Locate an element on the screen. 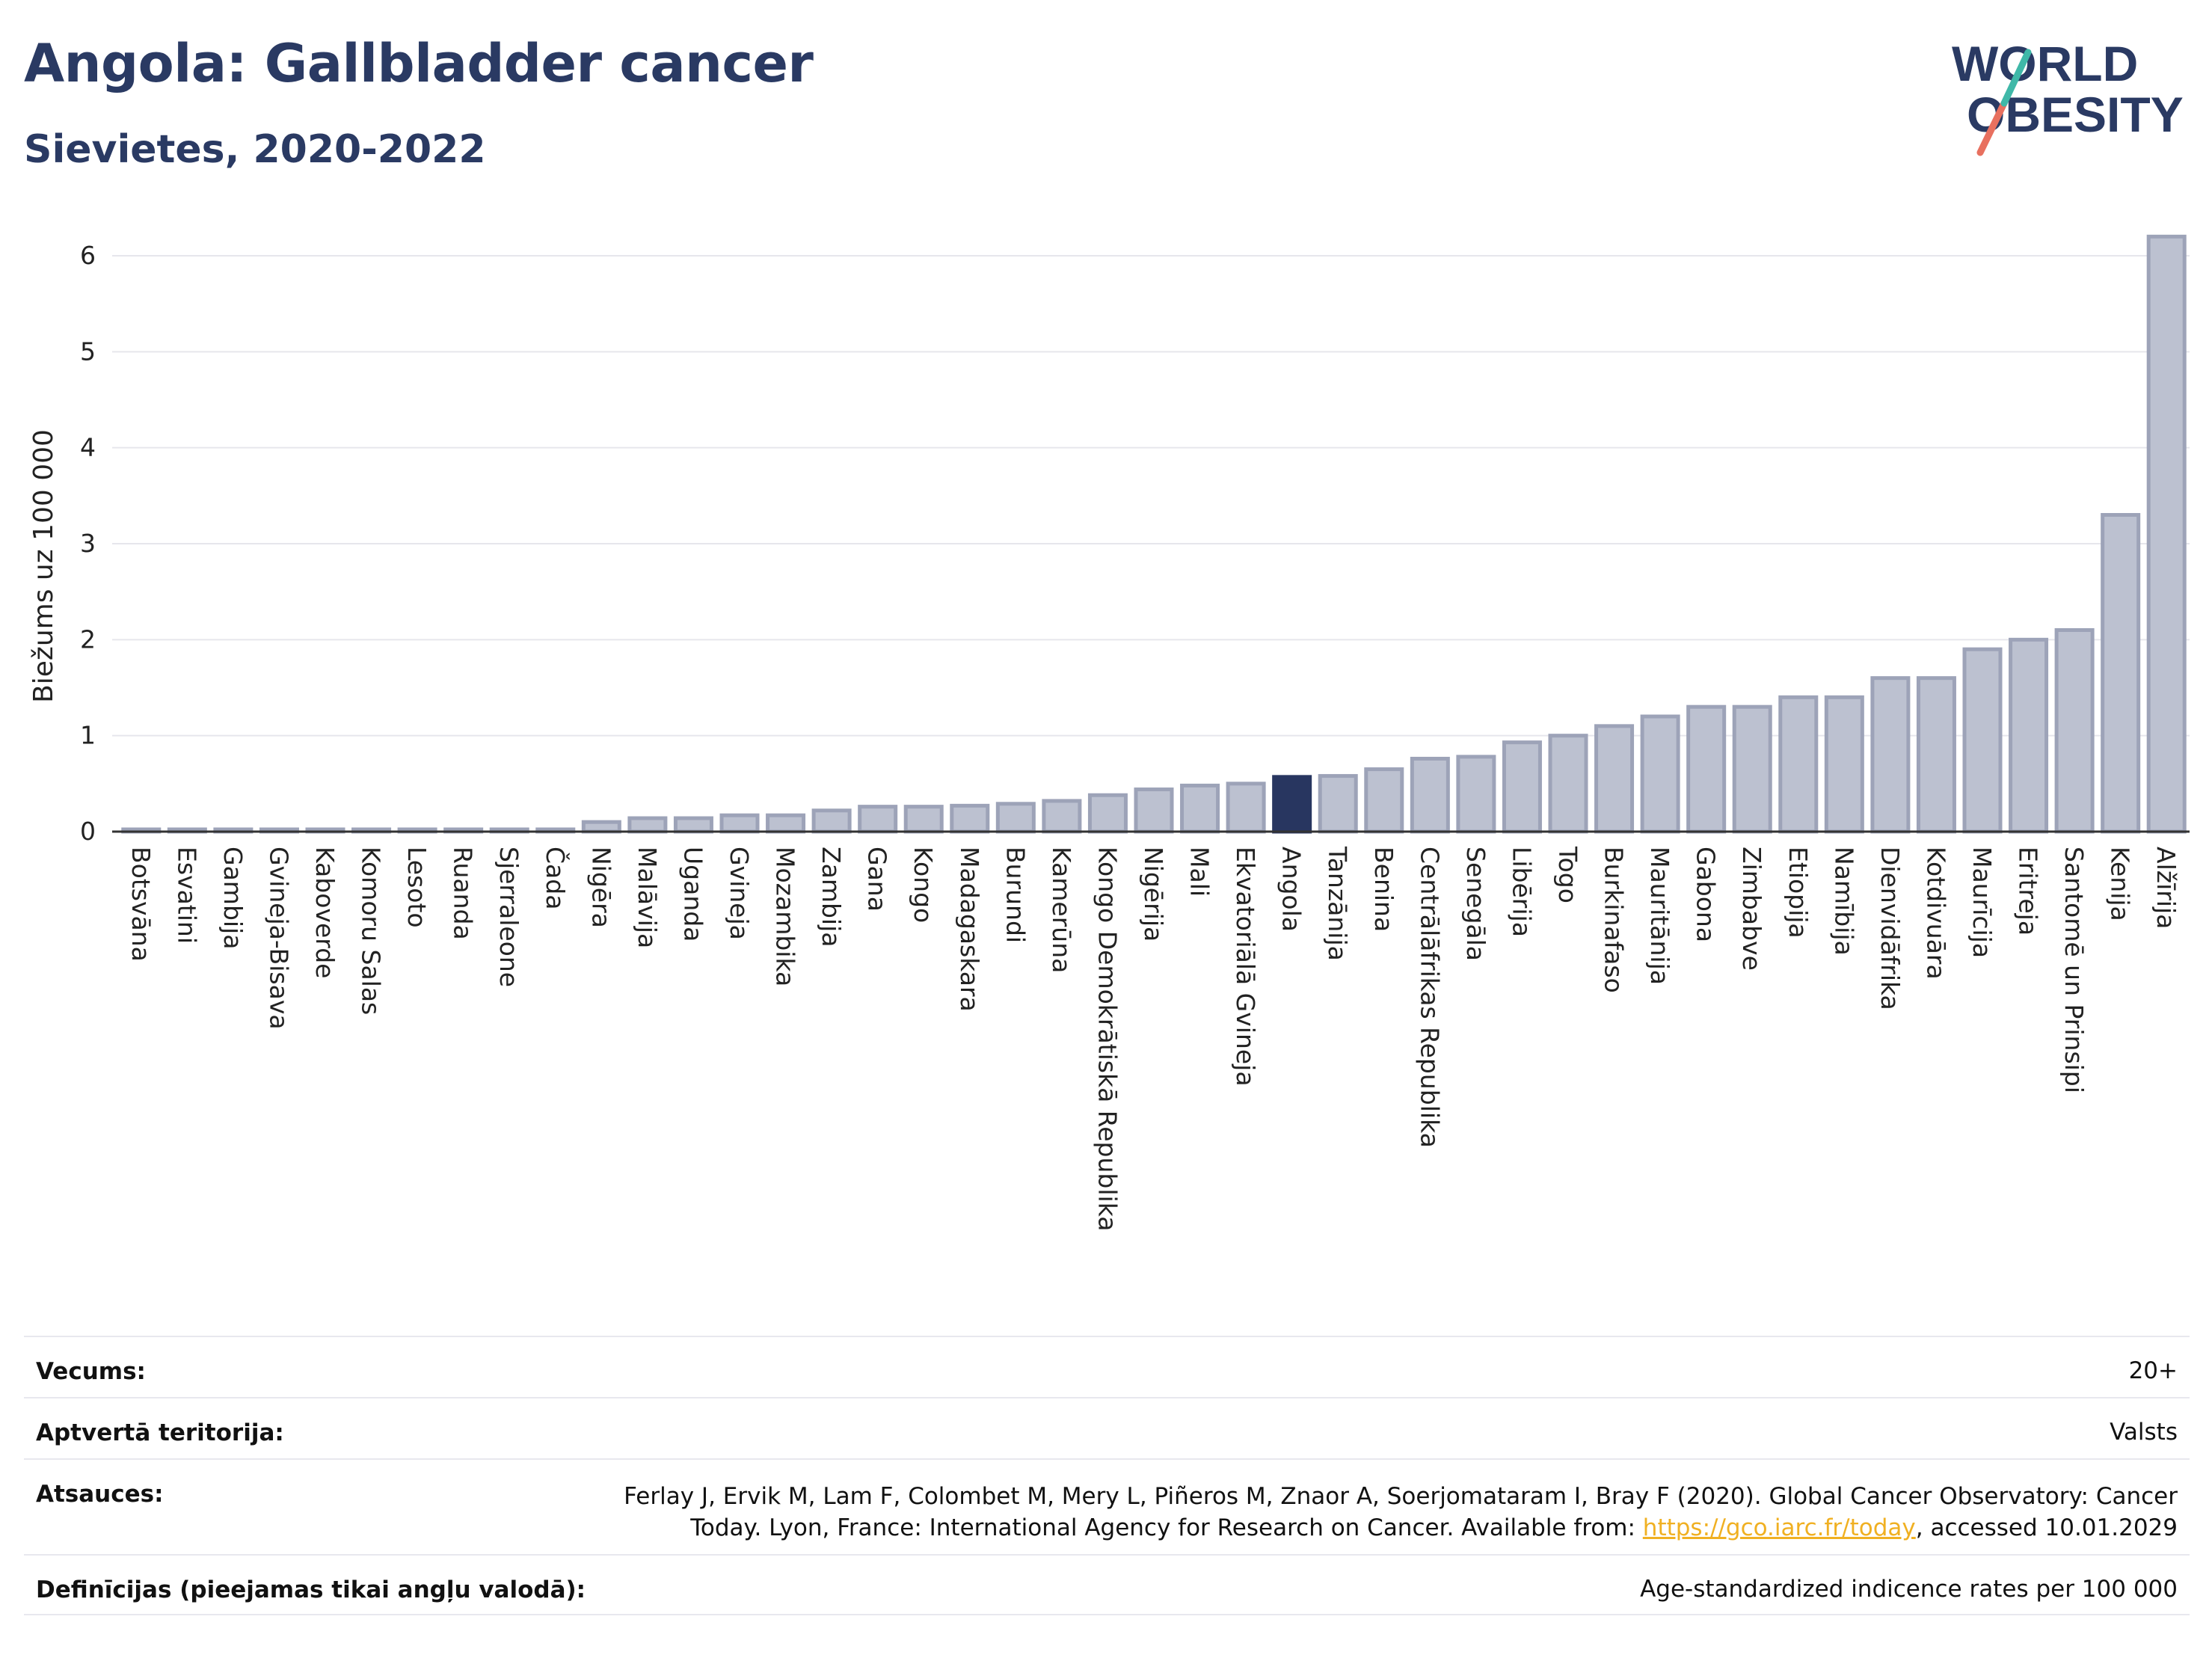  x-tick-label: Kenija is located at coordinates (2120, 884).